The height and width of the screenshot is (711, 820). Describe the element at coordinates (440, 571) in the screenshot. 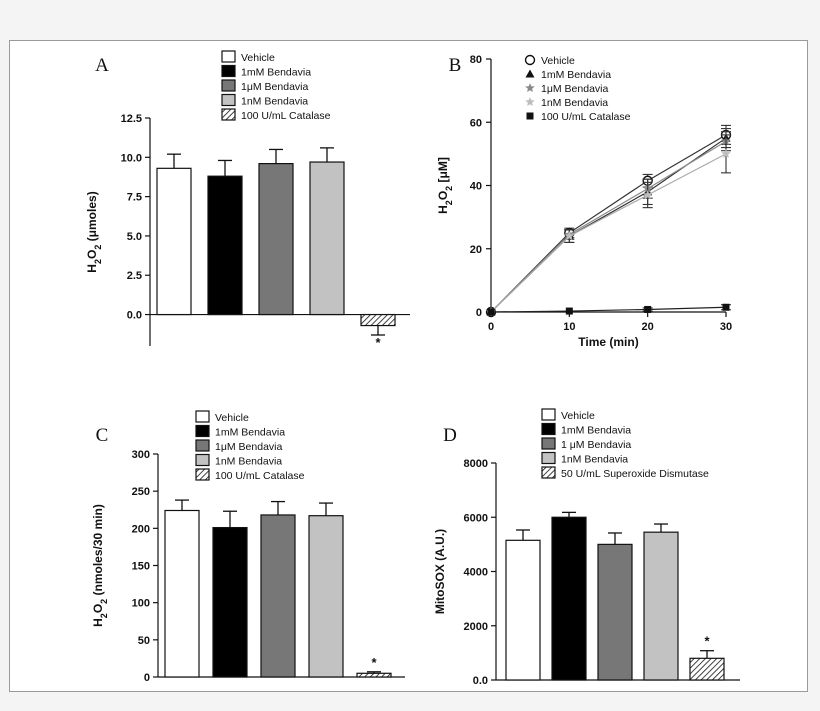

I see `y-axis-label: MitoSOX (A.U.)` at that location.